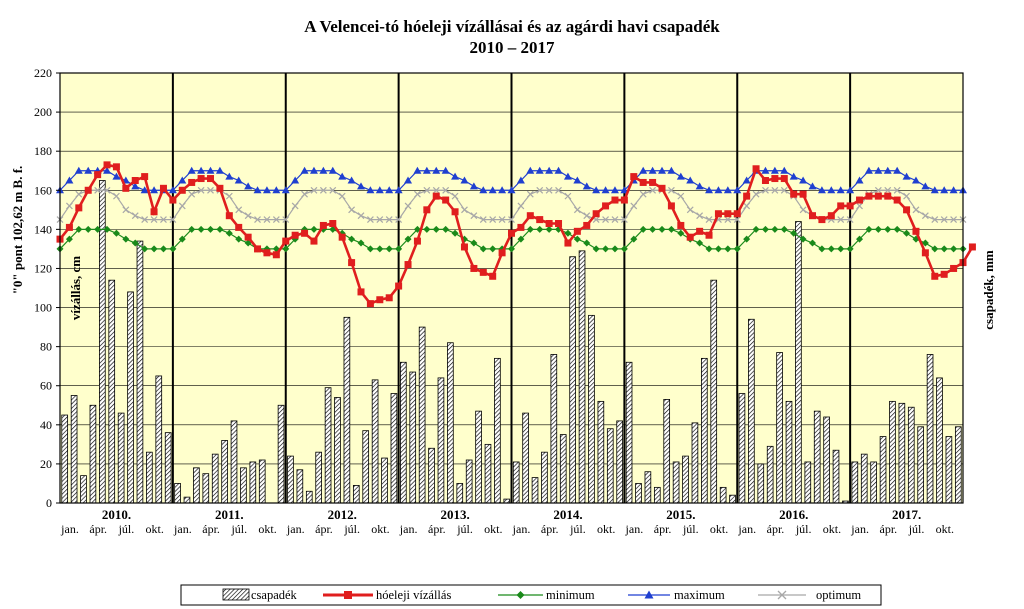 The width and height of the screenshot is (1024, 609). What do you see at coordinates (746, 529) in the screenshot?
I see `month-label-6-0: jan.` at bounding box center [746, 529].